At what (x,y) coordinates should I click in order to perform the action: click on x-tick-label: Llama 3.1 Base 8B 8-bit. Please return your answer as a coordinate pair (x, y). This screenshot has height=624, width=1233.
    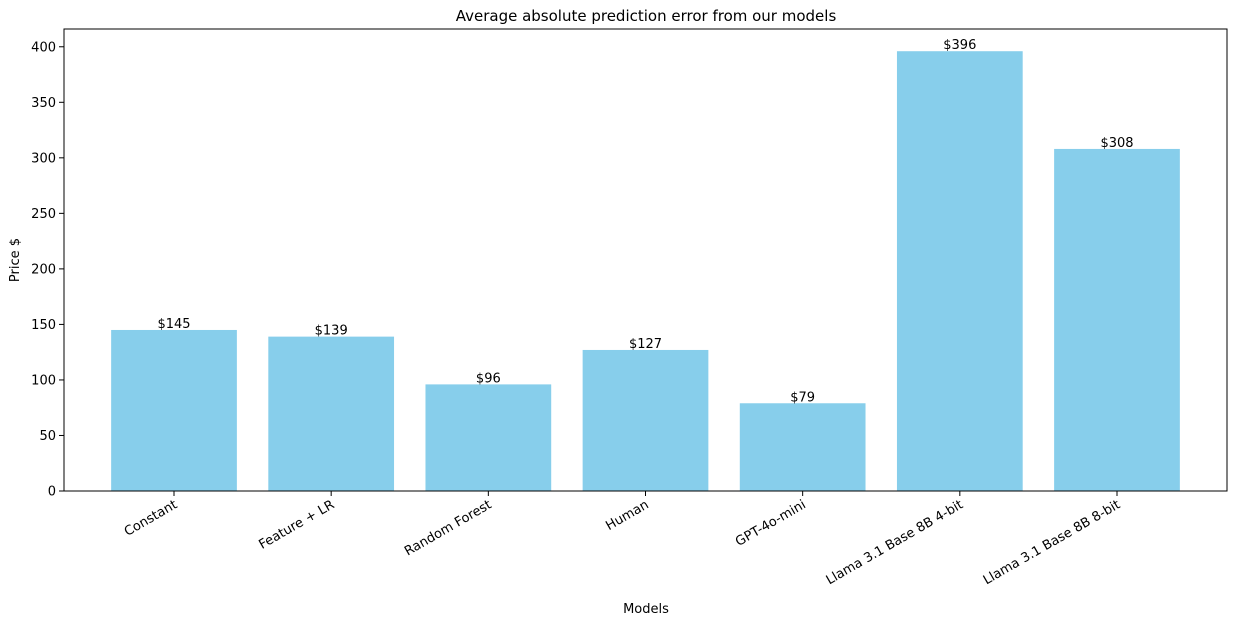
    Looking at the image, I should click on (1052, 542).